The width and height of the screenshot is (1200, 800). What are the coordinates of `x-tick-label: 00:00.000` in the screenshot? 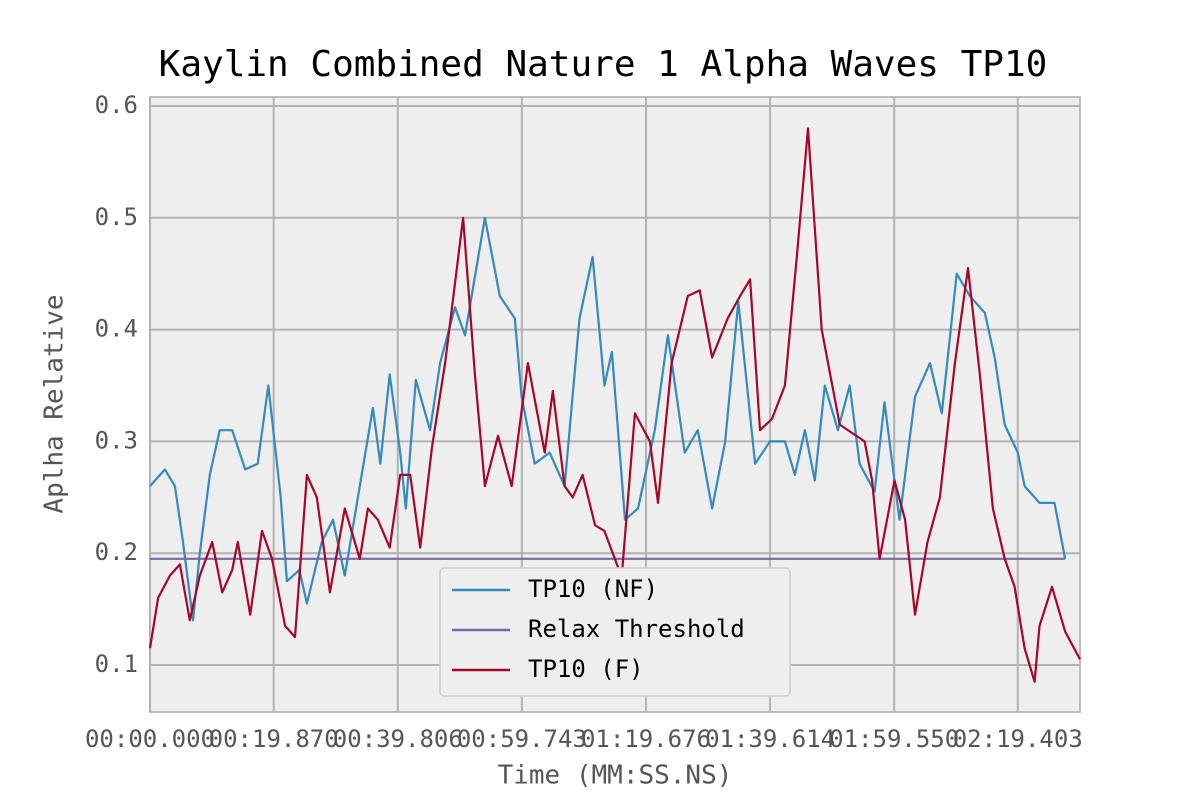 It's located at (150, 739).